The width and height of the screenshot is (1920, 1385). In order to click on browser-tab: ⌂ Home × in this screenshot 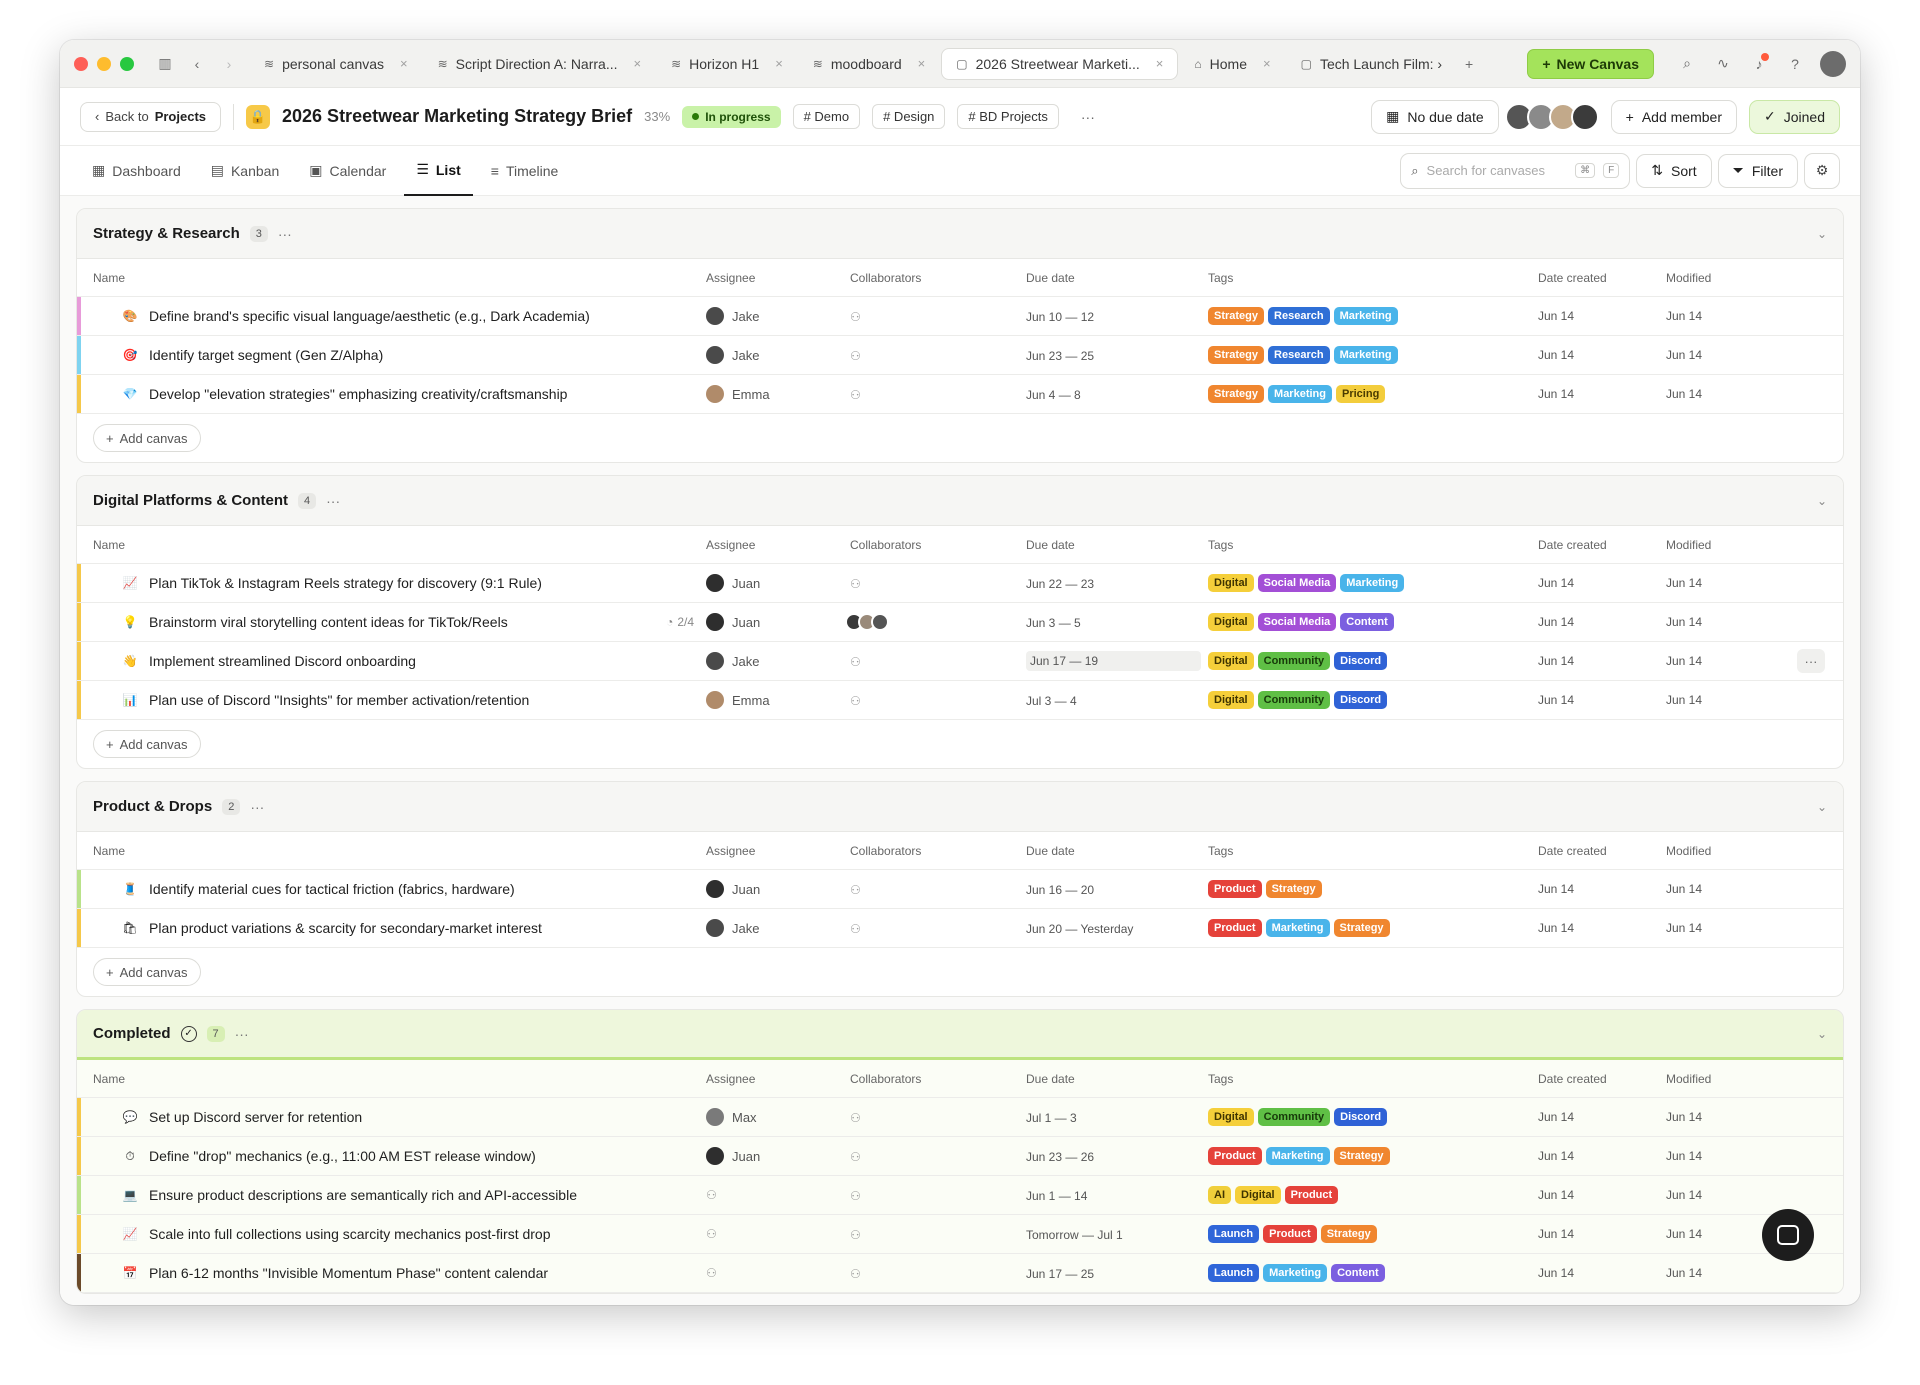, I will do `click(1232, 64)`.